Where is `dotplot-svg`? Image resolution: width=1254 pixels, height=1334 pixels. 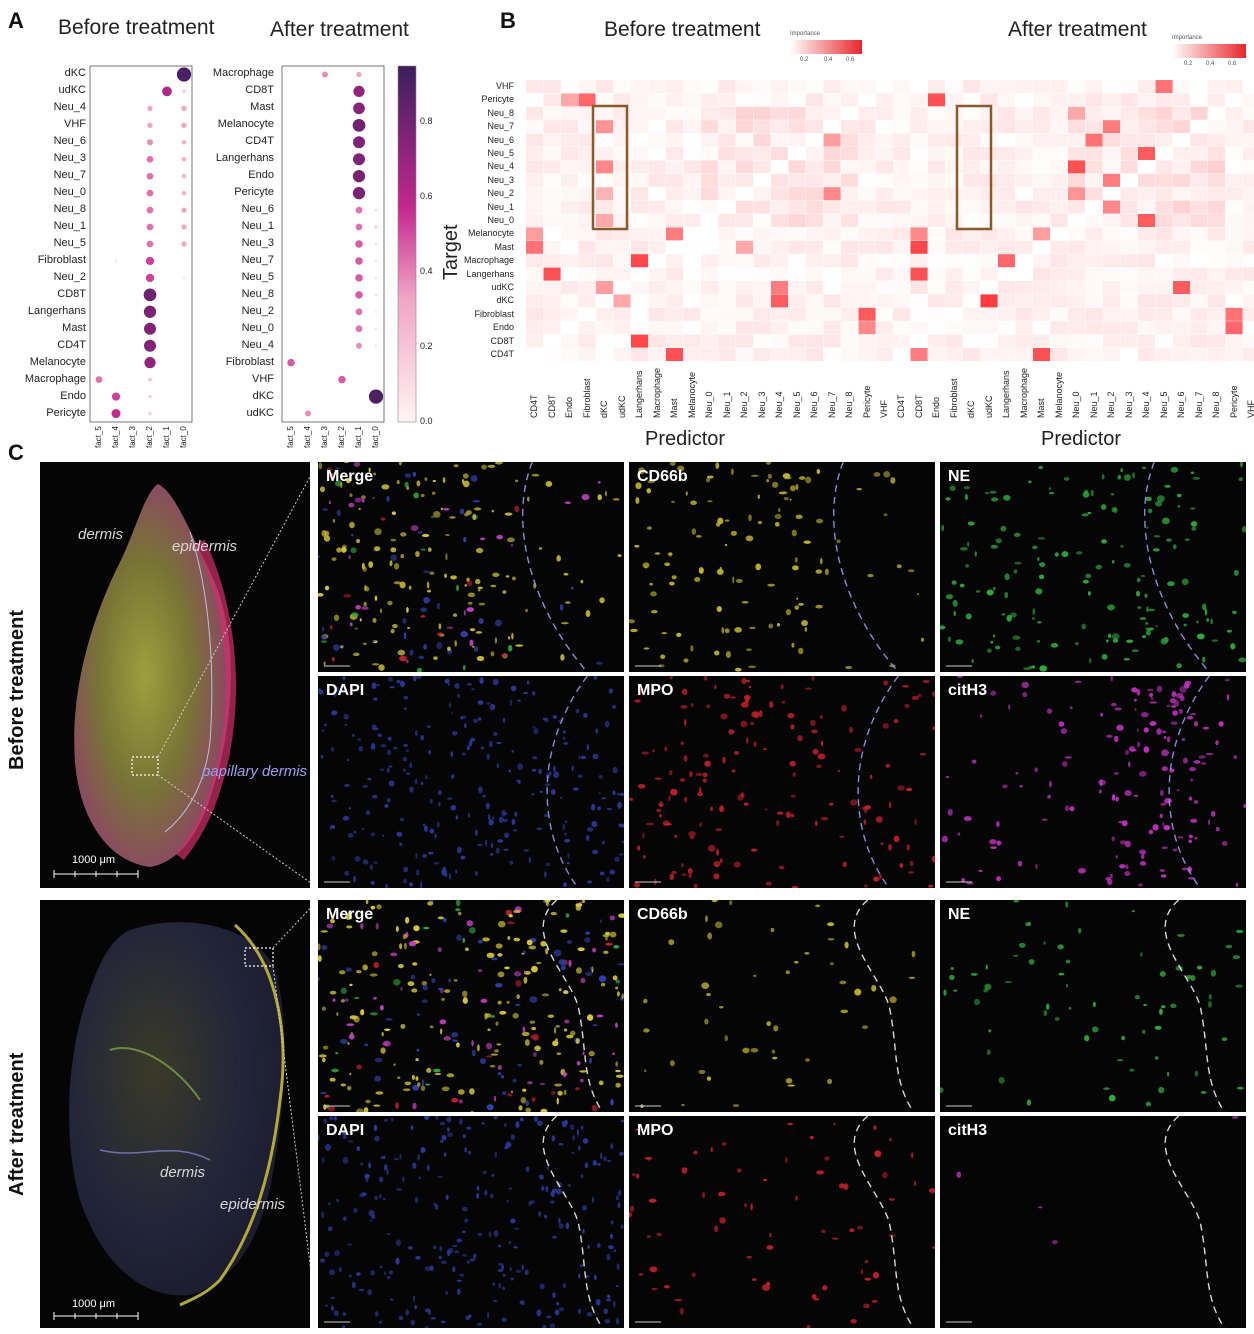 dotplot-svg is located at coordinates (253, 244).